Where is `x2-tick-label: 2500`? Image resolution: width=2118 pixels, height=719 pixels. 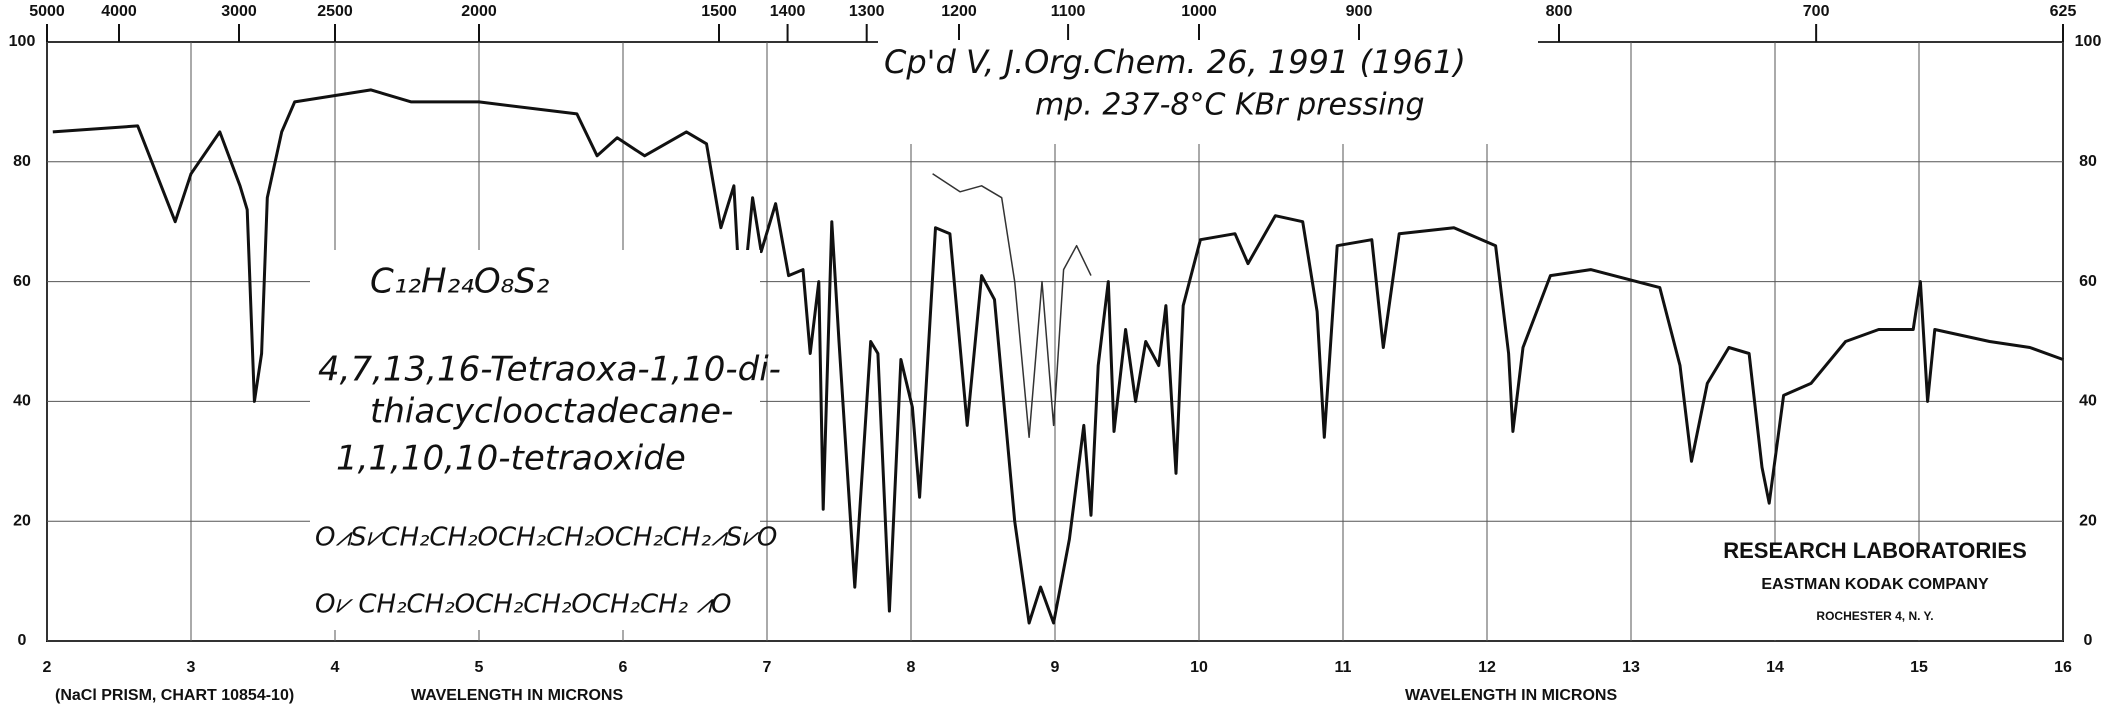
x2-tick-label: 2500 is located at coordinates (335, 11).